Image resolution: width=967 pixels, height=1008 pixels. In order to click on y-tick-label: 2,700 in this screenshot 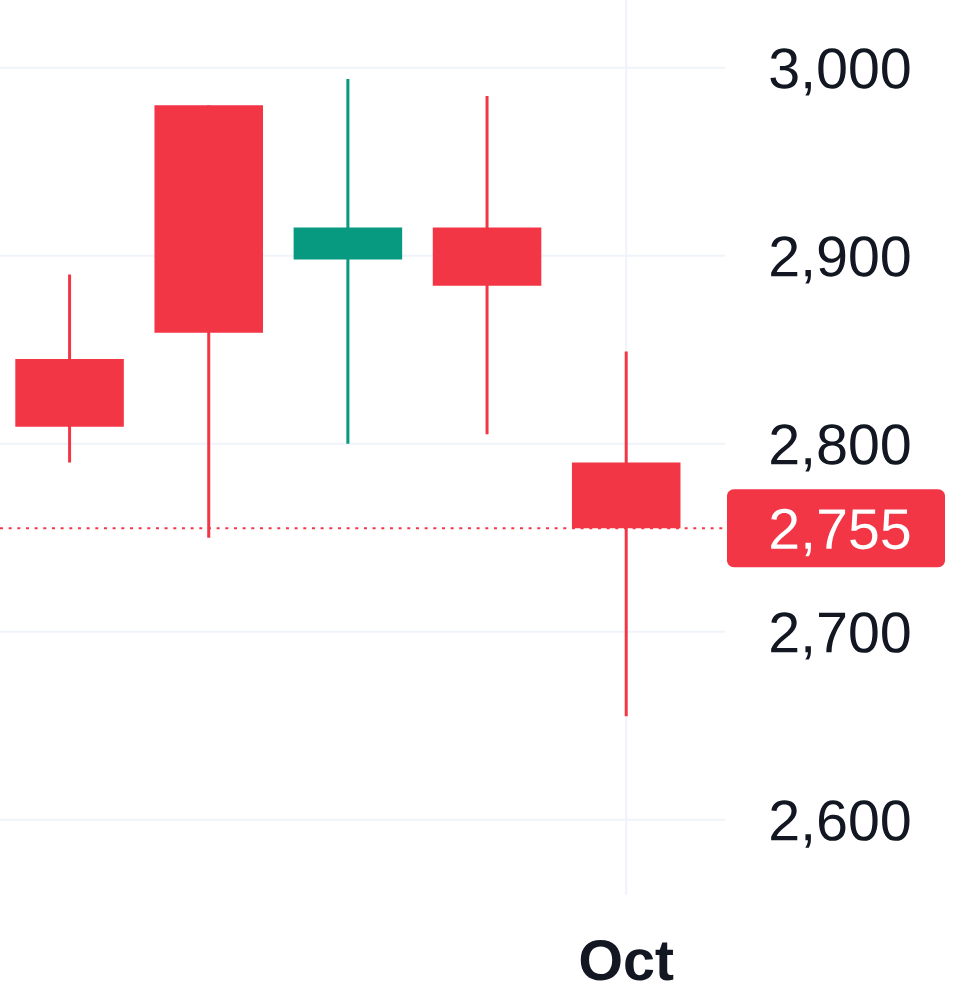, I will do `click(840, 636)`.